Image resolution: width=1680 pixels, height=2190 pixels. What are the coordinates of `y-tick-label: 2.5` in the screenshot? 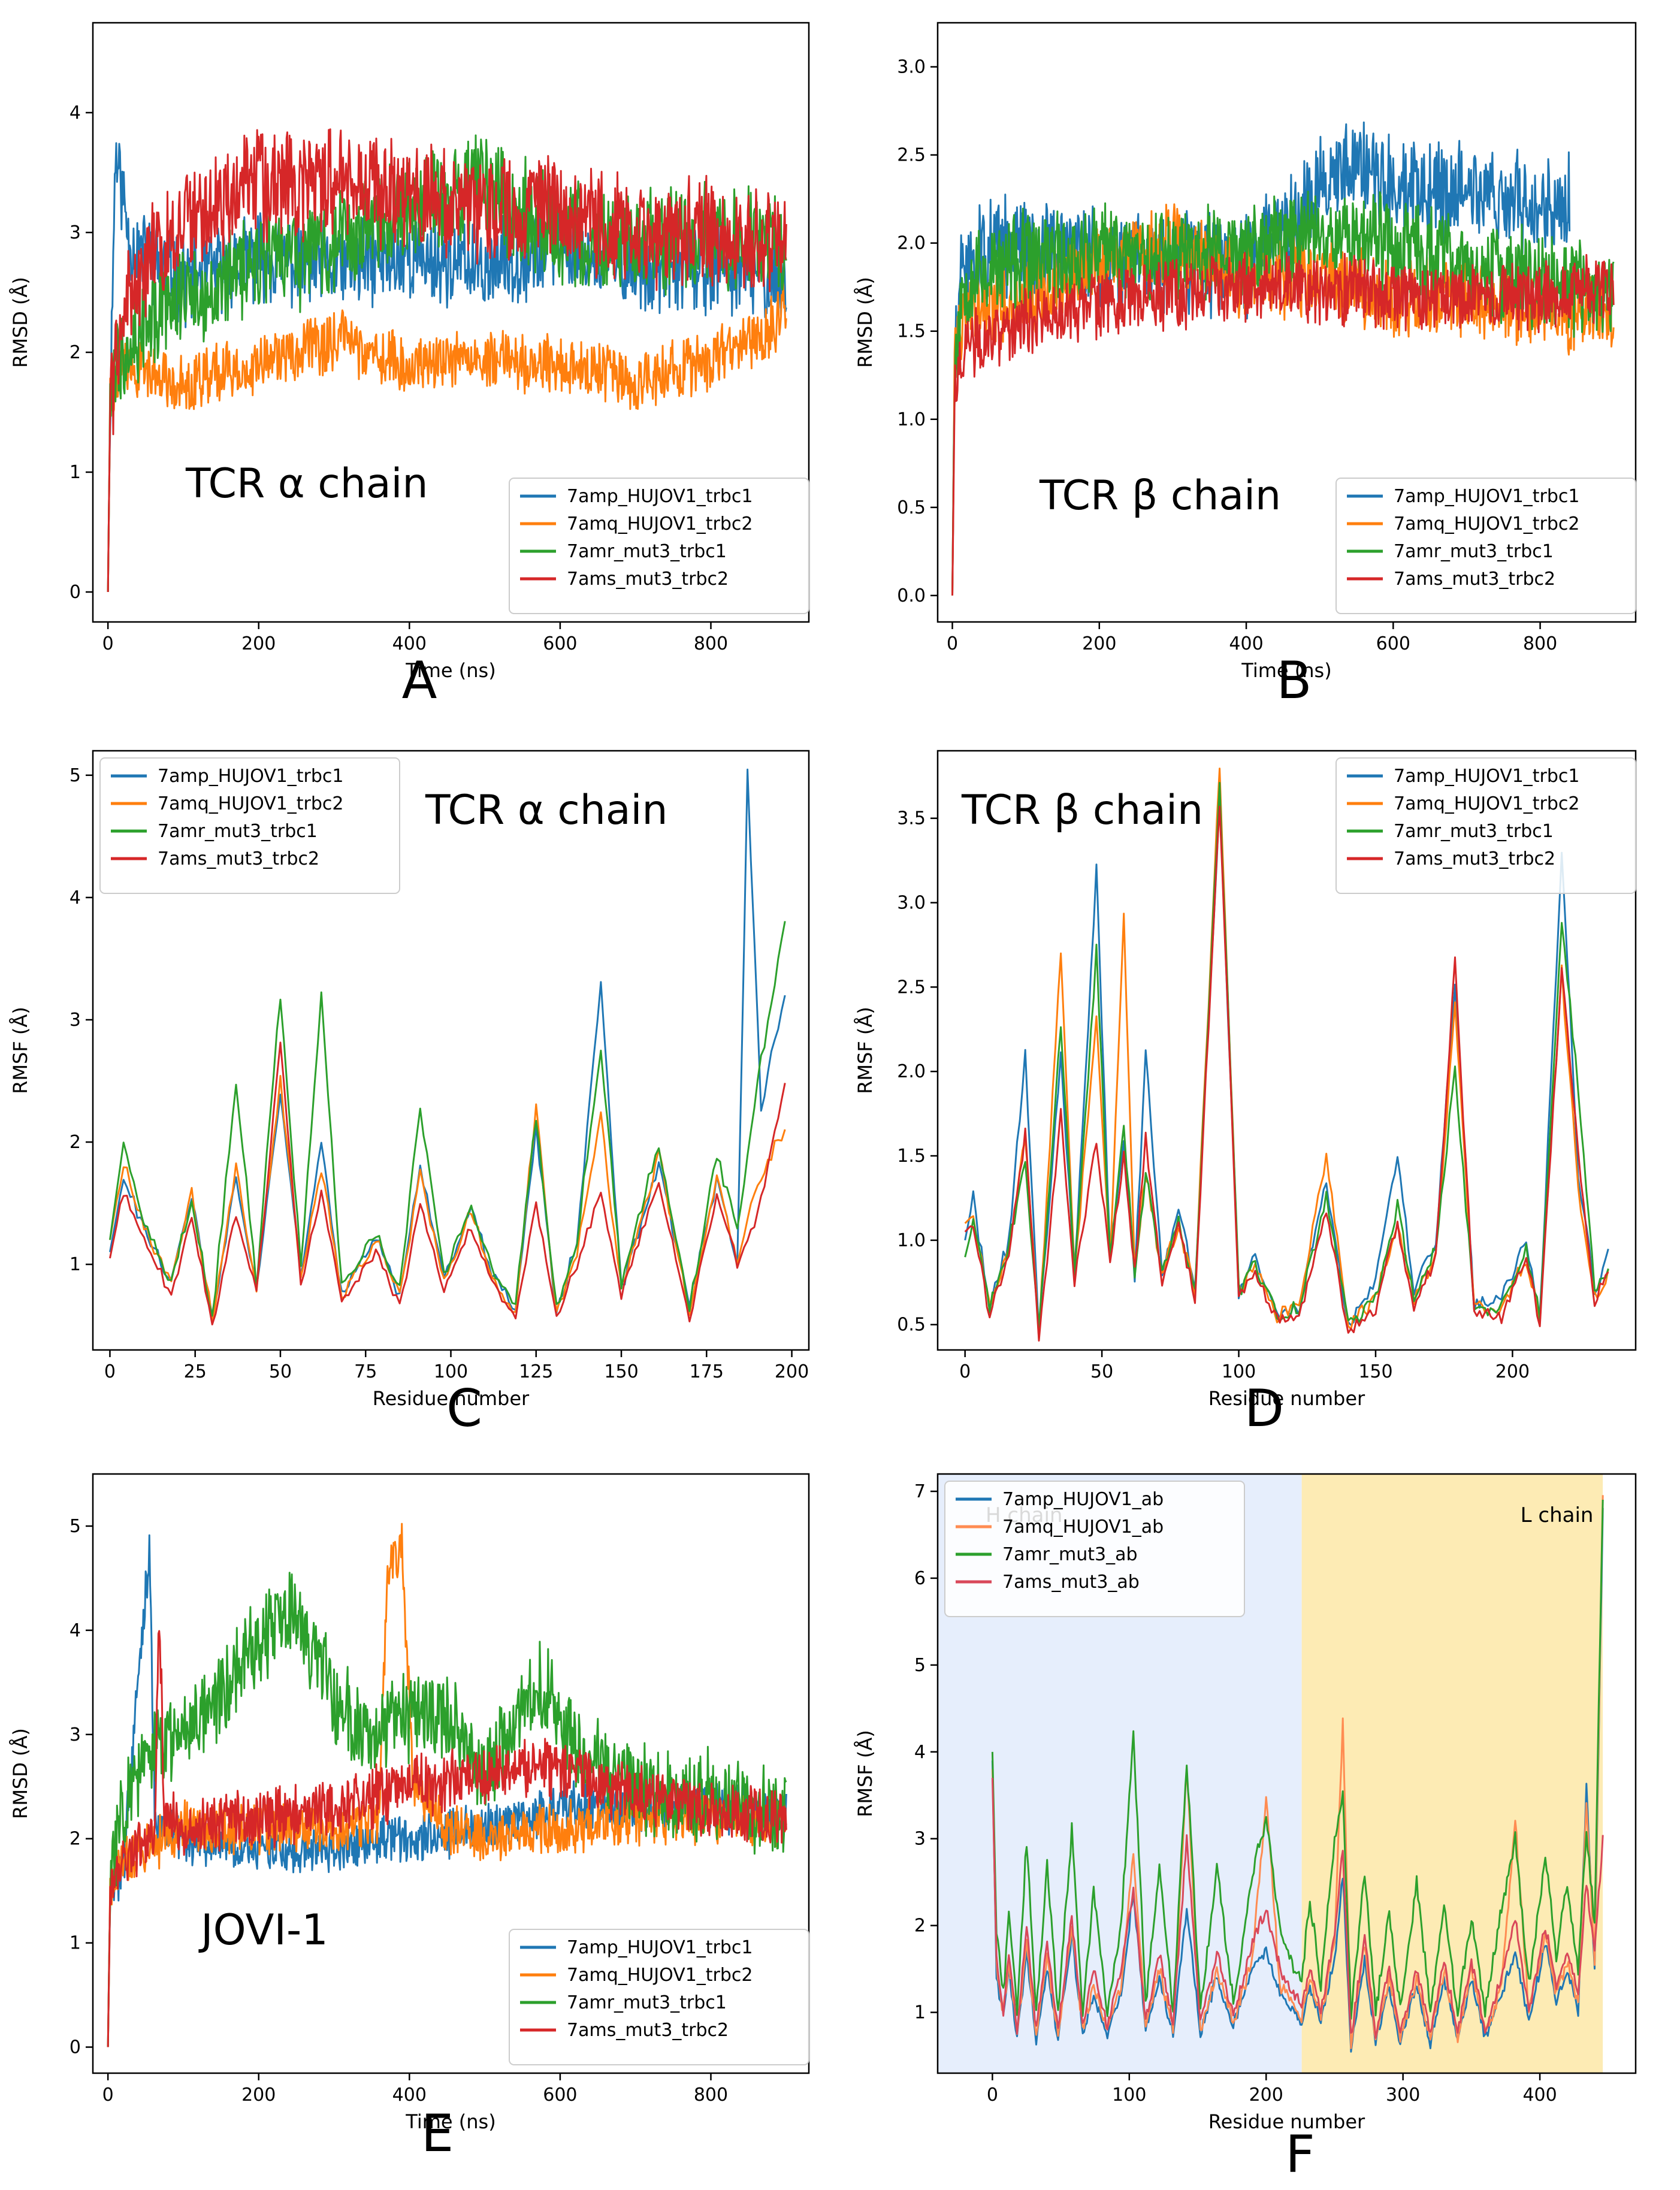 It's located at (912, 987).